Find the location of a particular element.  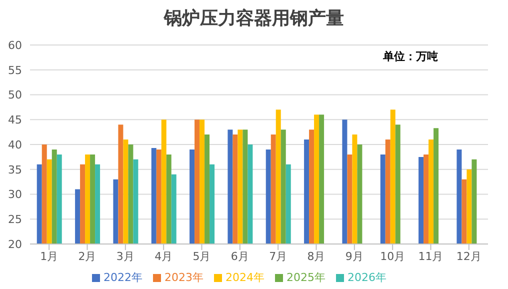

x-tick-label: 9月 is located at coordinates (354, 256).